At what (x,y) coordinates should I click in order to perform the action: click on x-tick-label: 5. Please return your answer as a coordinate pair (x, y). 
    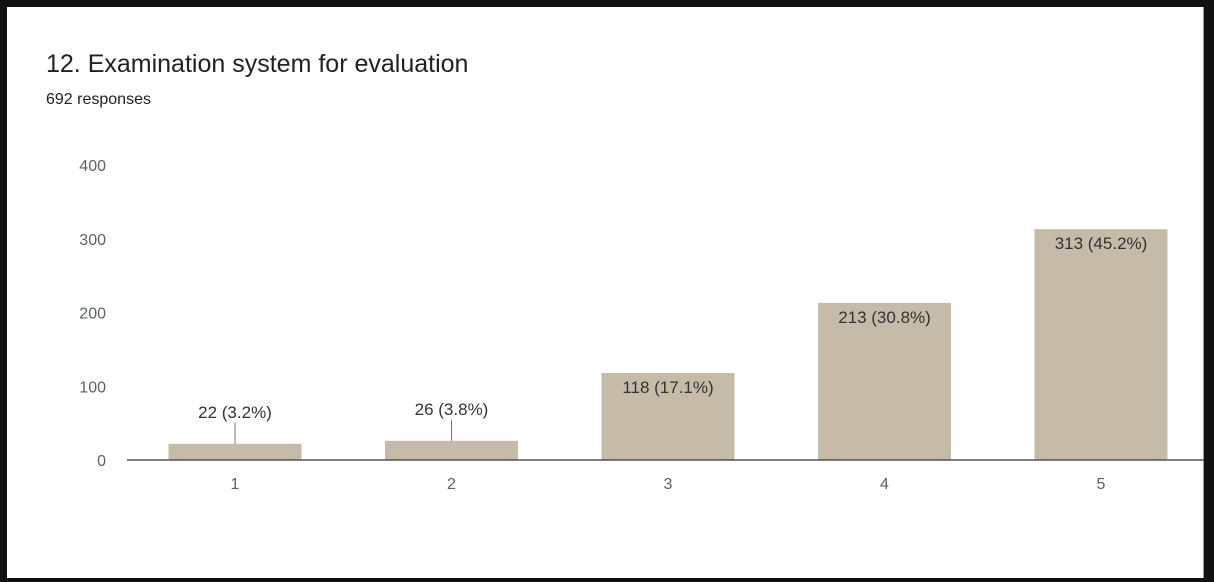
    Looking at the image, I should click on (1101, 484).